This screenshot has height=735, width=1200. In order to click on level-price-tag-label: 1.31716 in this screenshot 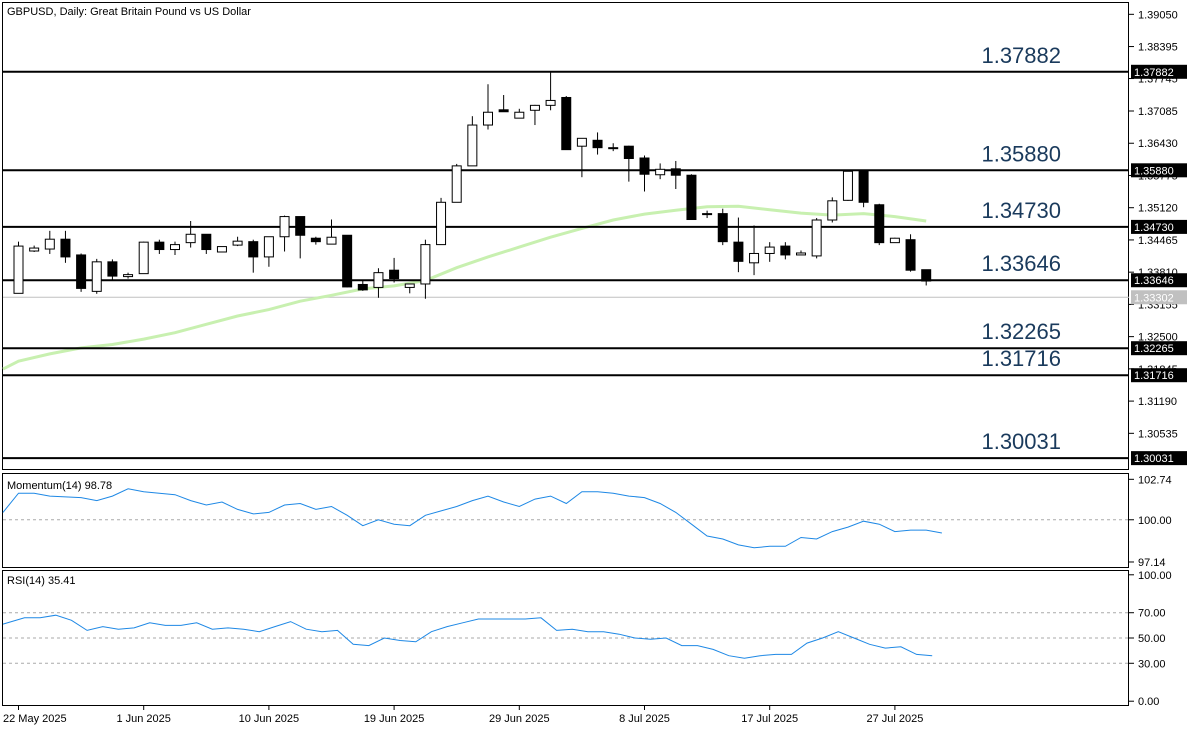, I will do `click(1154, 376)`.